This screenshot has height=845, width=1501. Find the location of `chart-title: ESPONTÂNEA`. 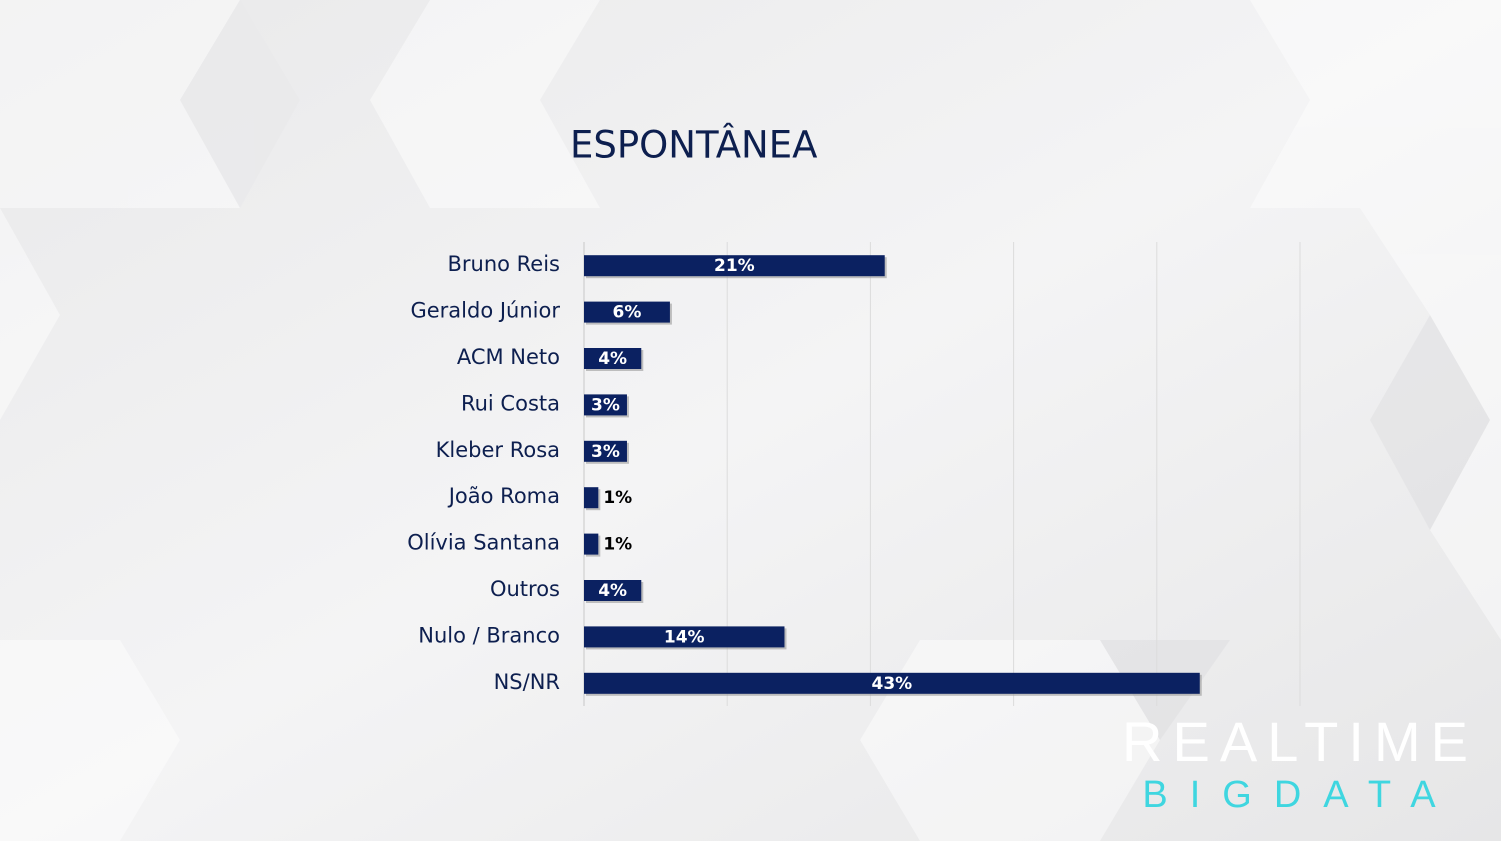

chart-title: ESPONTÂNEA is located at coordinates (693, 145).